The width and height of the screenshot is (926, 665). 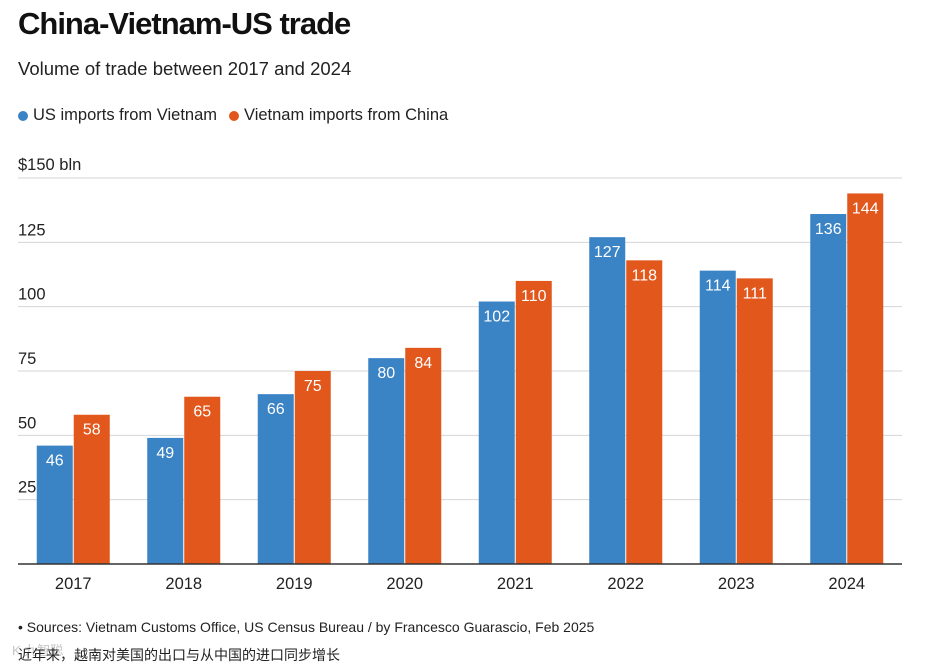 I want to click on bar-value-label: 75, so click(x=313, y=386).